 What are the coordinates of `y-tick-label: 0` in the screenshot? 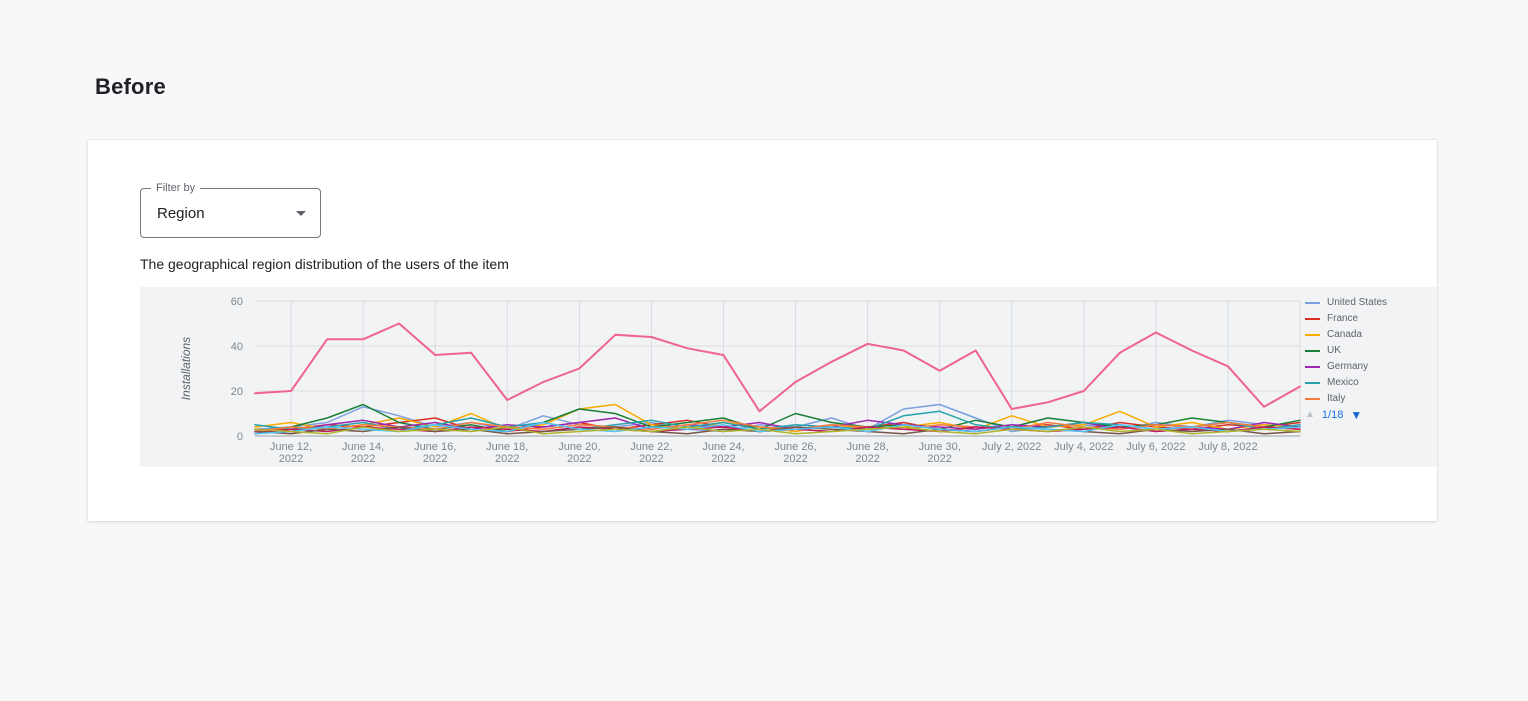 It's located at (240, 437).